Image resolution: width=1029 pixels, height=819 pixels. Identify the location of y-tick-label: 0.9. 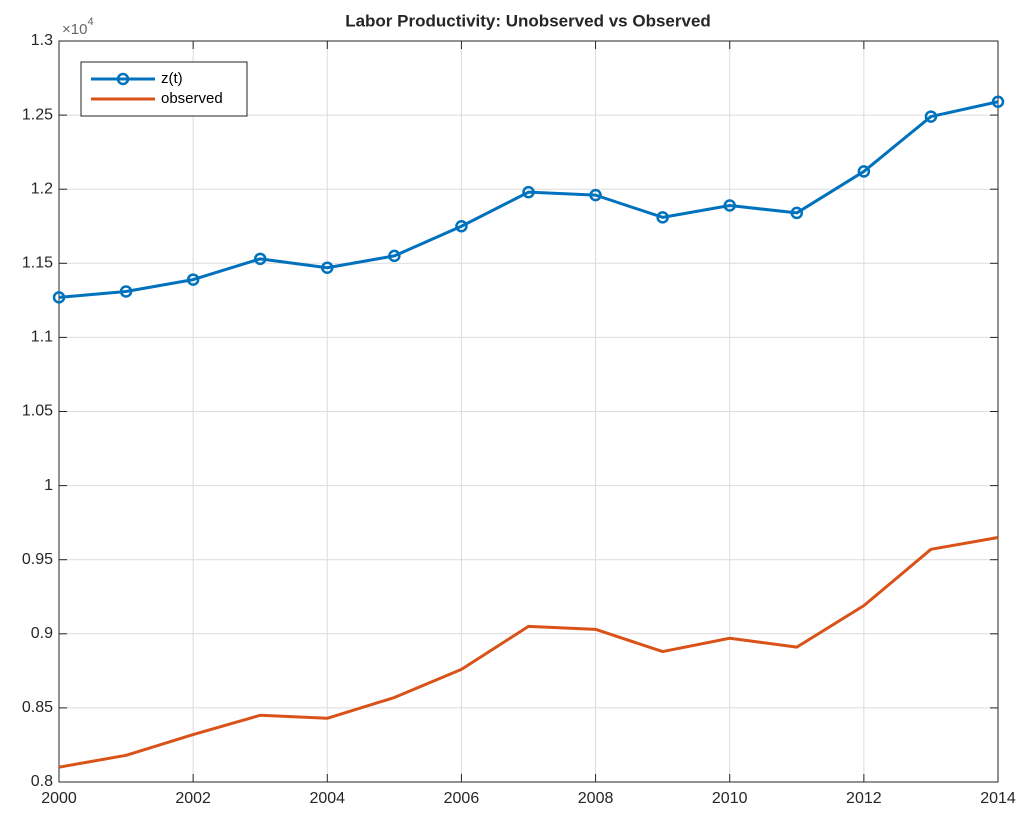
(42, 633).